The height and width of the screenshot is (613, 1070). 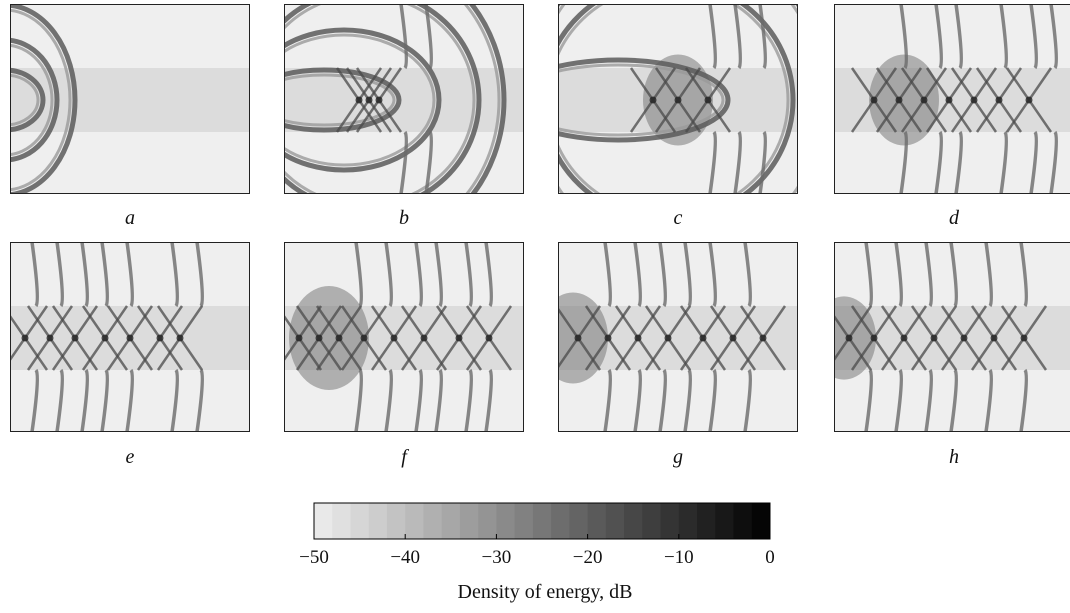 I want to click on panel-c, so click(x=678, y=99).